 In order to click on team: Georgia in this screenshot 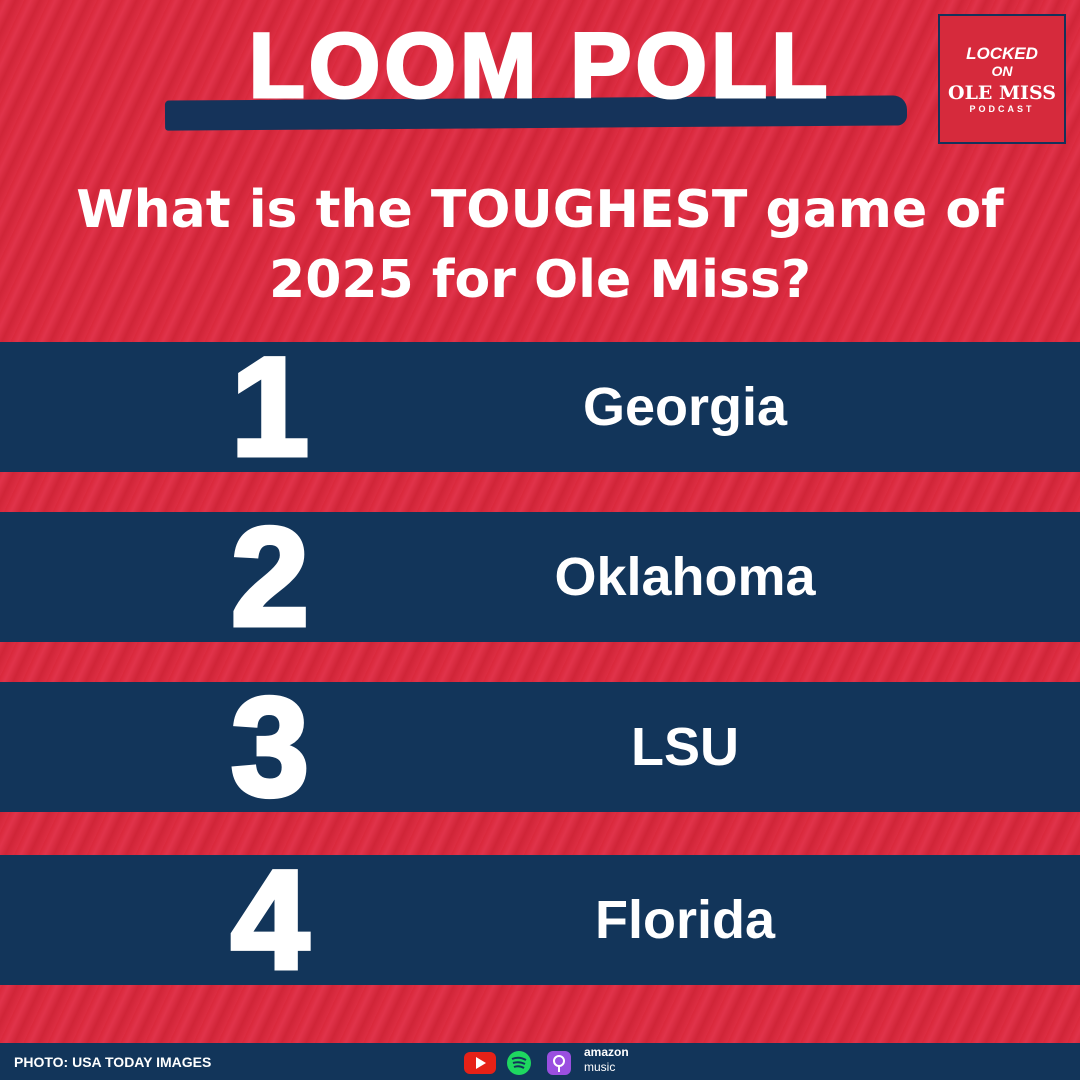, I will do `click(685, 407)`.